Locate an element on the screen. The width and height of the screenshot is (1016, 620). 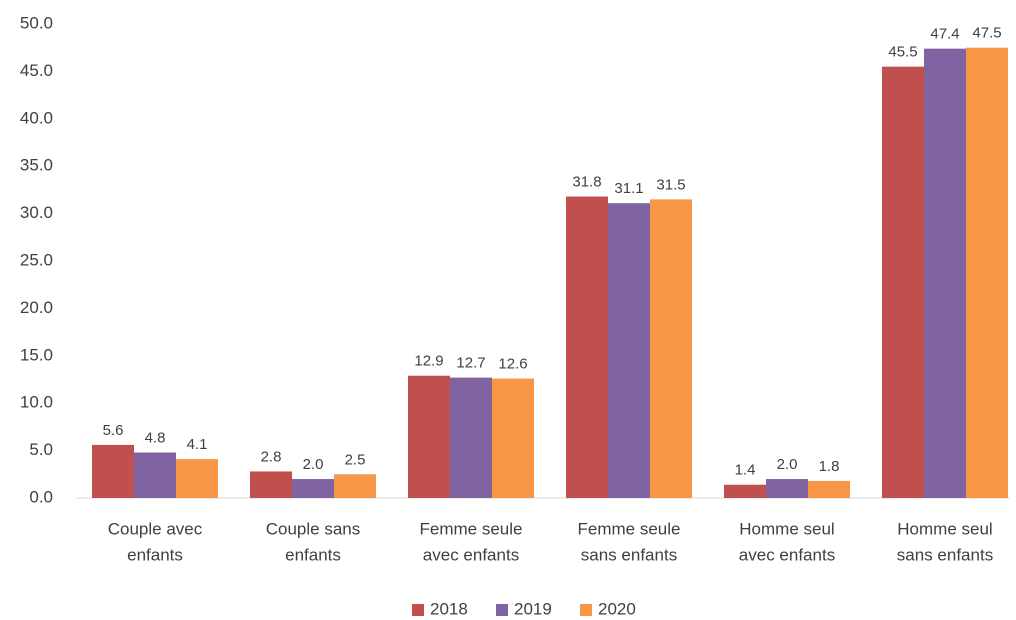
data-label: 2.8 is located at coordinates (271, 456).